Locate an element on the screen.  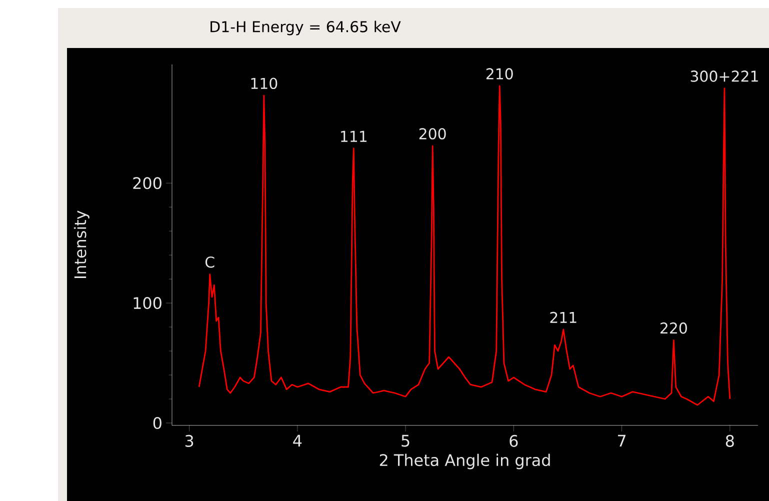
x-tick-label: 5 is located at coordinates (406, 440).